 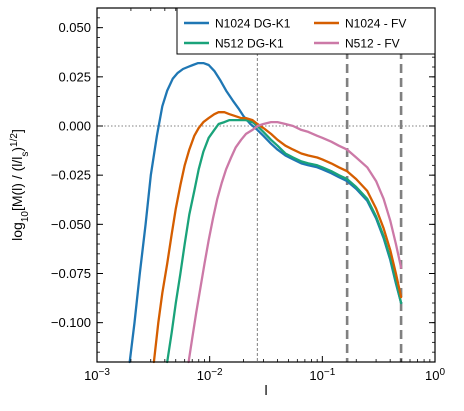 What do you see at coordinates (74, 76) in the screenshot?
I see `y-tick-label: 0.025` at bounding box center [74, 76].